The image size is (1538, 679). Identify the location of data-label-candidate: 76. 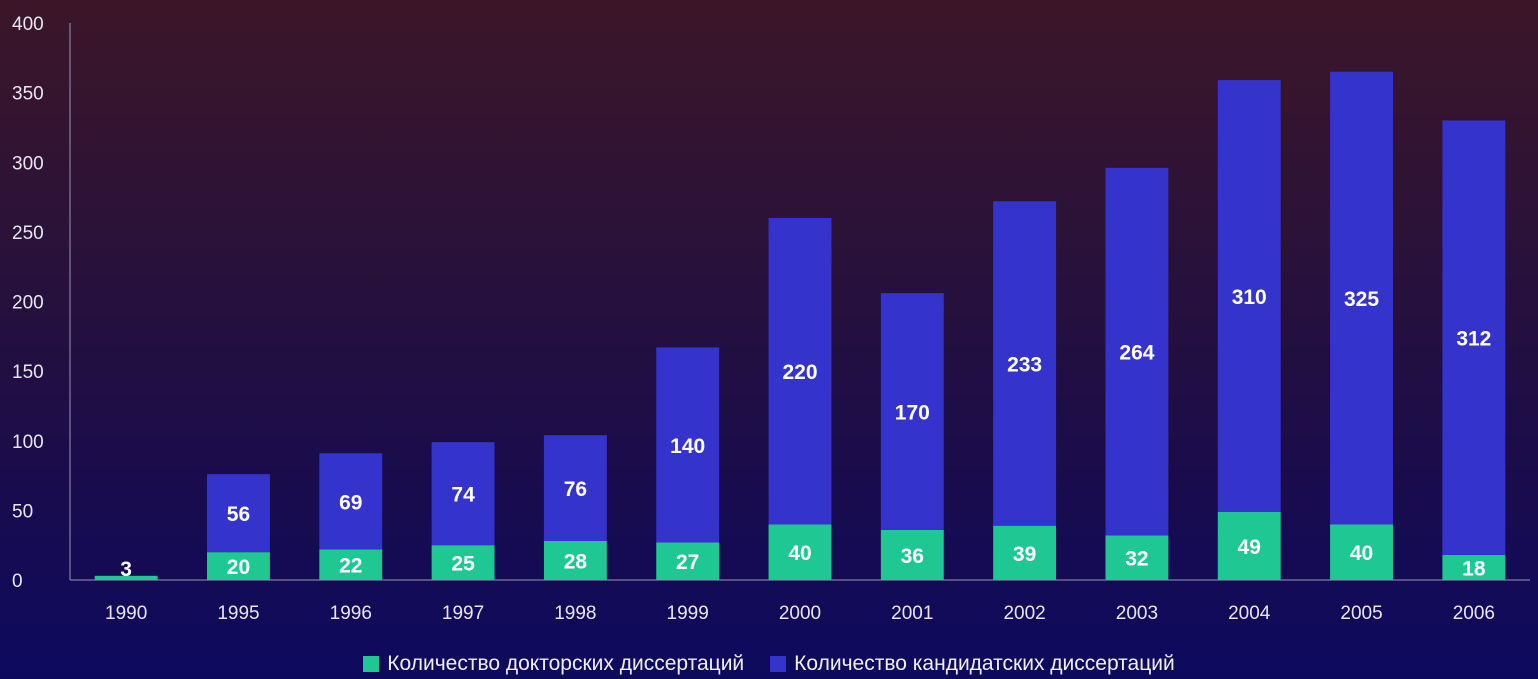
(575, 489).